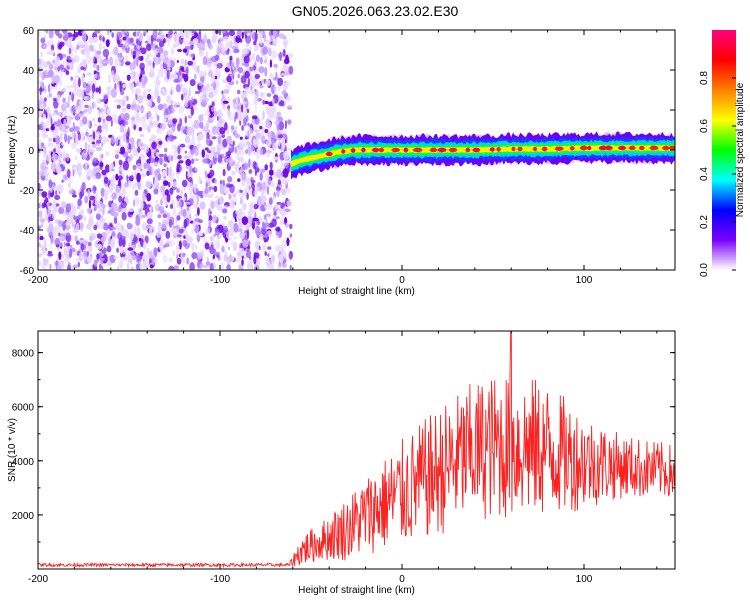  Describe the element at coordinates (166, 150) in the screenshot. I see `noise-region` at that location.